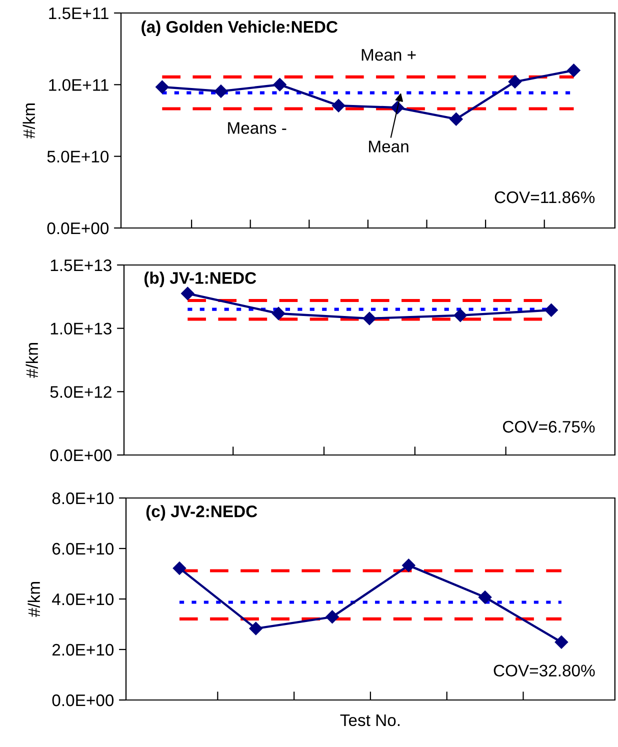 The height and width of the screenshot is (747, 618). Describe the element at coordinates (388, 146) in the screenshot. I see `ref-line-label: Mean` at that location.